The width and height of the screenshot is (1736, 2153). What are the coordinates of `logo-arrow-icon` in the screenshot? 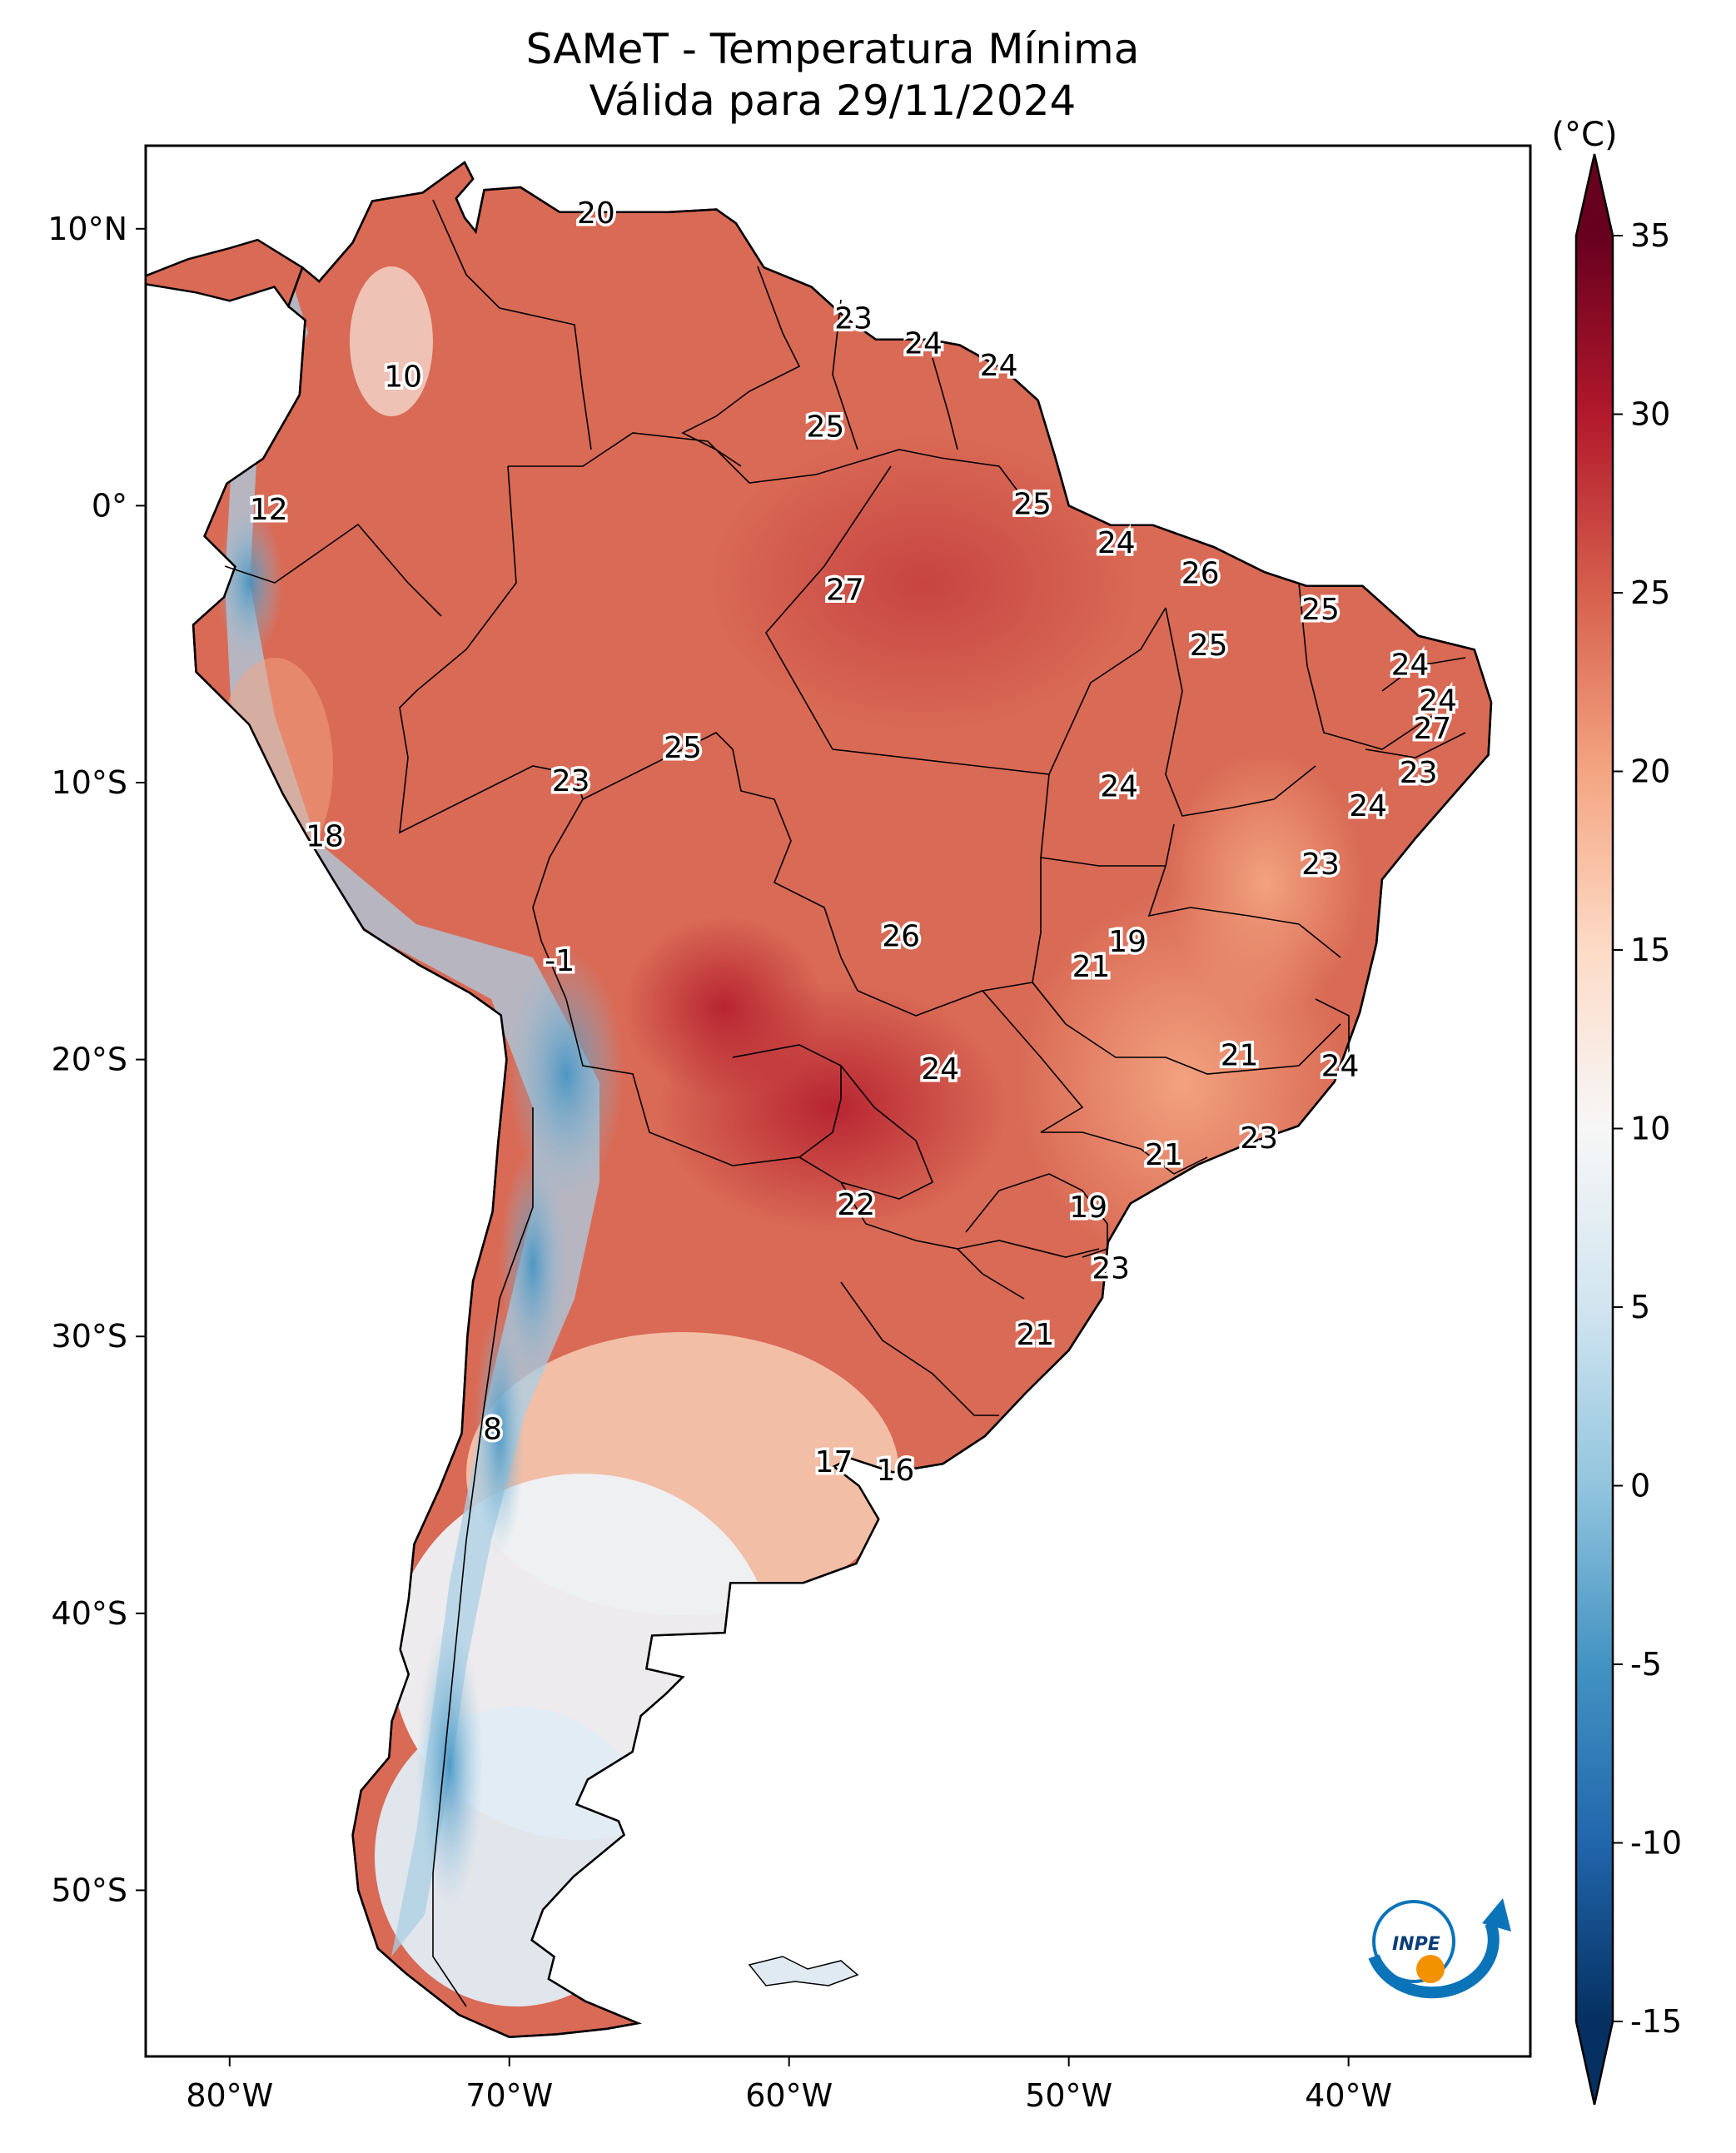 It's located at (1496, 1915).